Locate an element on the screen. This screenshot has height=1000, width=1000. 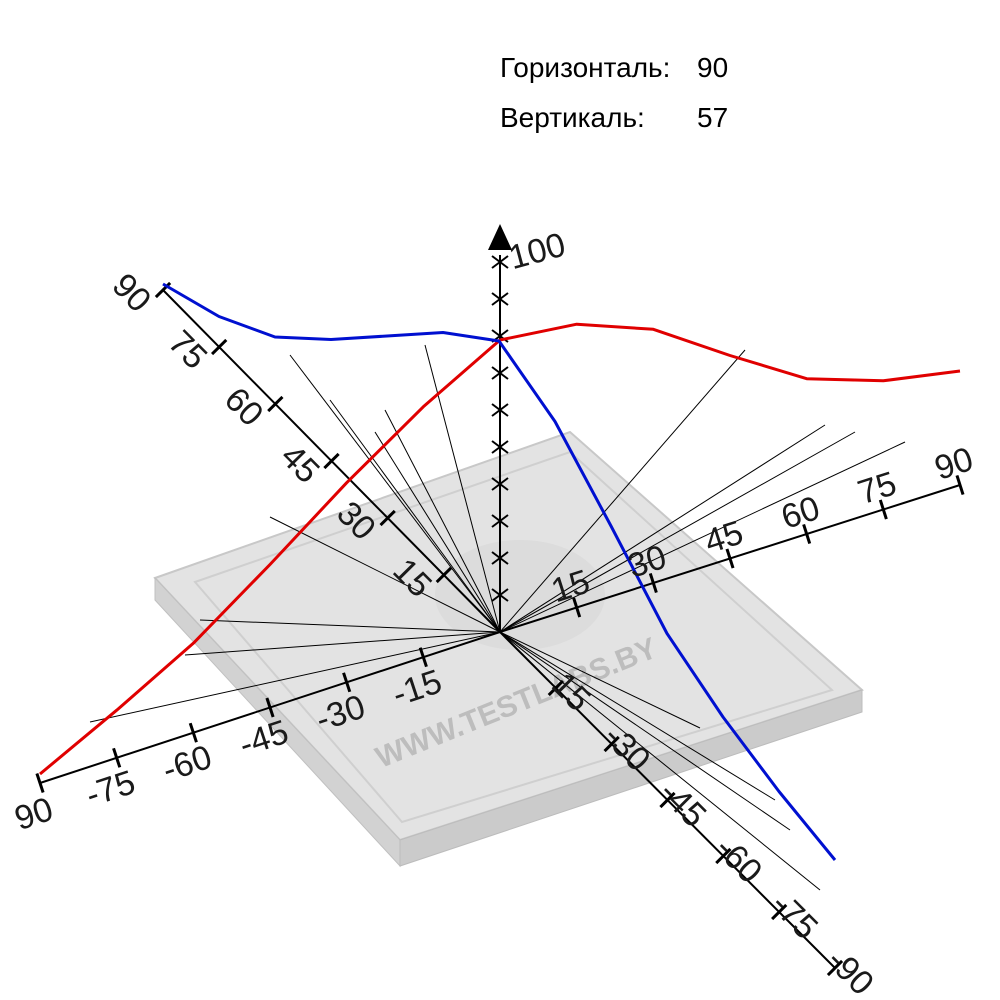
front-right-axis-tick-label: -45 is located at coordinates (683, 804).